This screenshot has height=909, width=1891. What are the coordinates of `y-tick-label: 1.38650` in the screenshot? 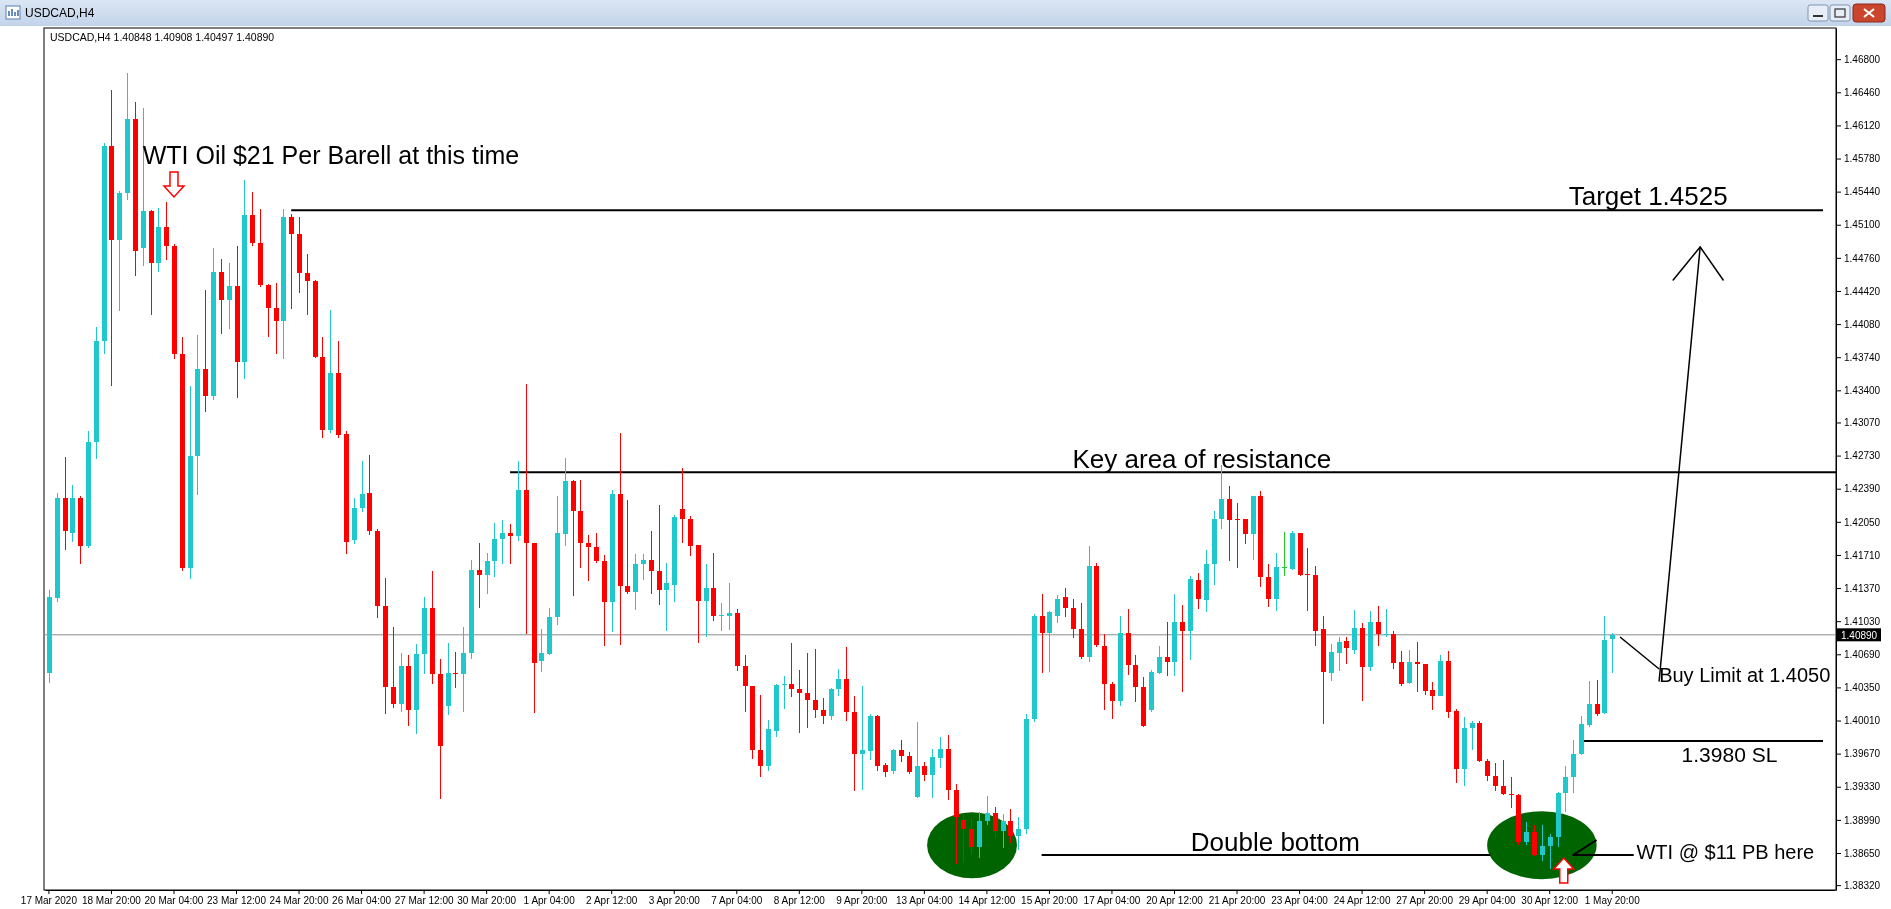 It's located at (1862, 853).